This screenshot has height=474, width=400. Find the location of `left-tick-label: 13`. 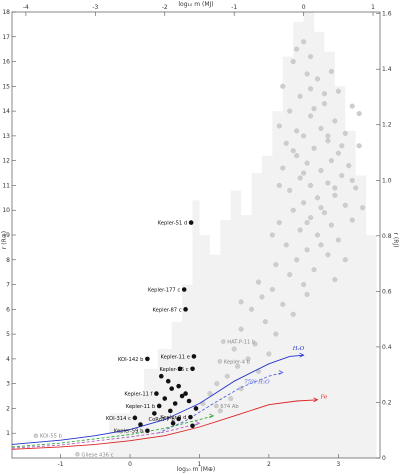

left-tick-label: 13 is located at coordinates (6, 136).